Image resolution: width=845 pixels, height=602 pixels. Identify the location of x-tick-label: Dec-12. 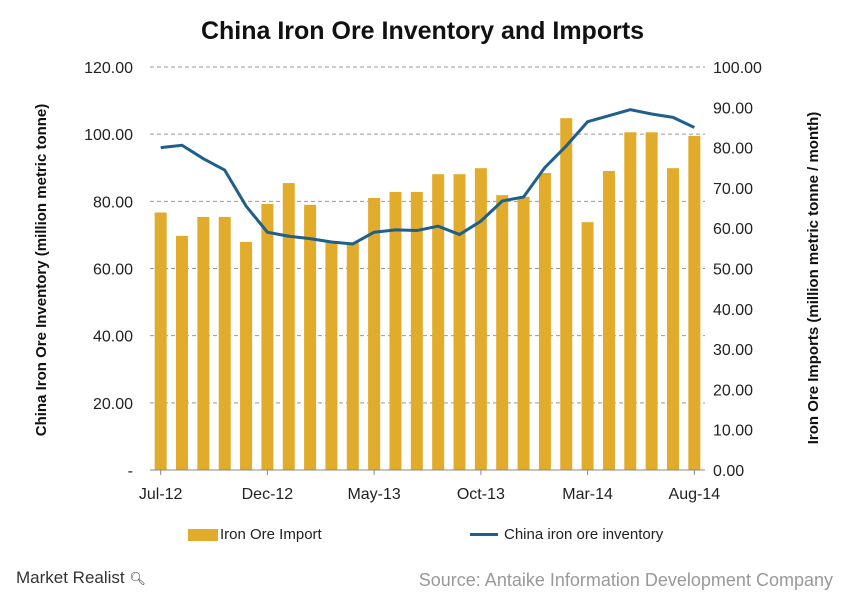
(268, 494).